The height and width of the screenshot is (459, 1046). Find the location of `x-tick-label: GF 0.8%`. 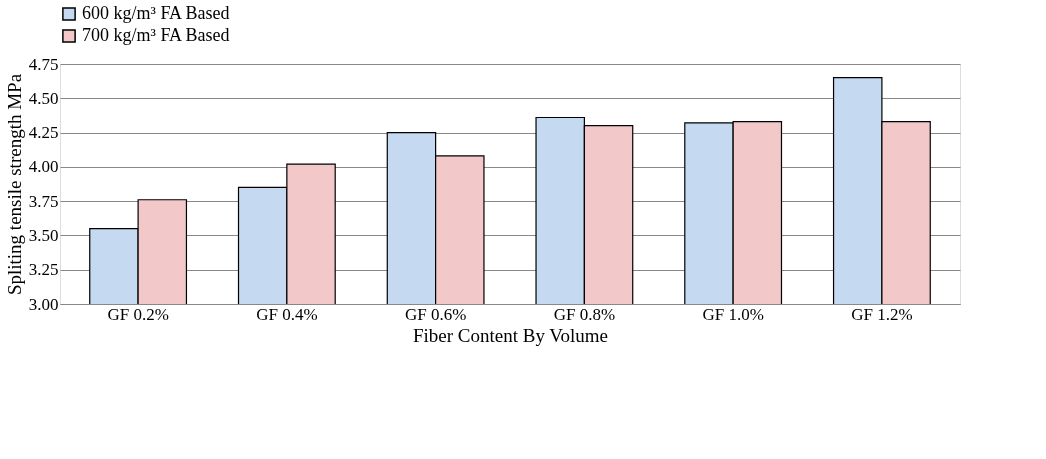

x-tick-label: GF 0.8% is located at coordinates (584, 314).